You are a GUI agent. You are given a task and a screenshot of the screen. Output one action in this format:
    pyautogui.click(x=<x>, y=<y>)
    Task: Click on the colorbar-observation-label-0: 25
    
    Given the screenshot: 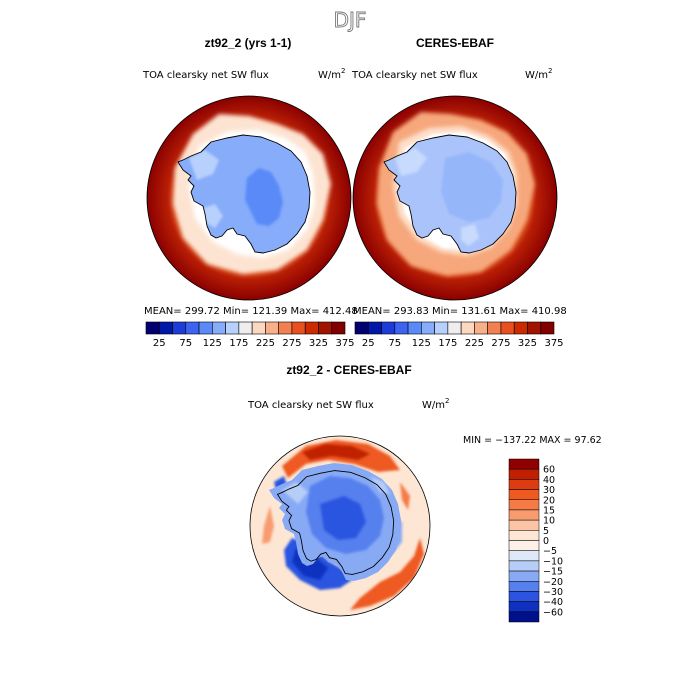 What is the action you would take?
    pyautogui.click(x=368, y=343)
    